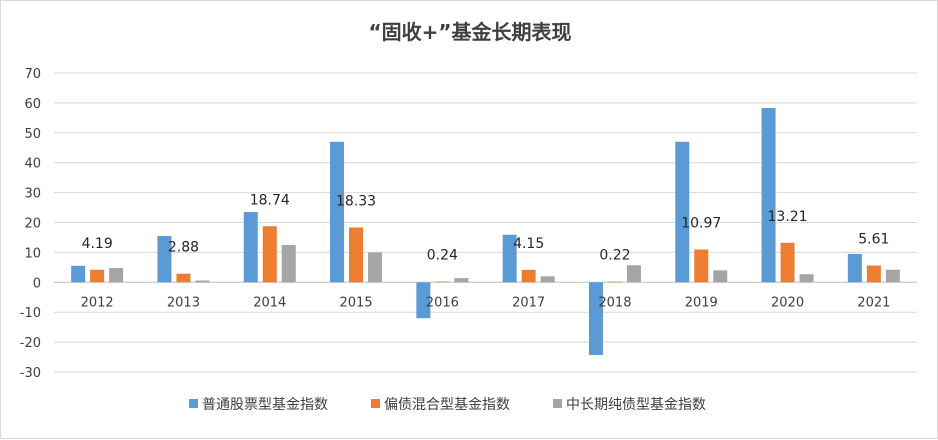  Describe the element at coordinates (32, 253) in the screenshot. I see `y-tick-label: 10` at that location.